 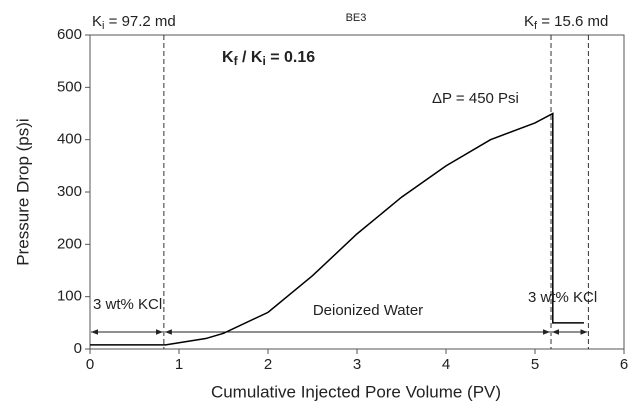 What do you see at coordinates (90, 364) in the screenshot?
I see `x-tick-label: 0` at bounding box center [90, 364].